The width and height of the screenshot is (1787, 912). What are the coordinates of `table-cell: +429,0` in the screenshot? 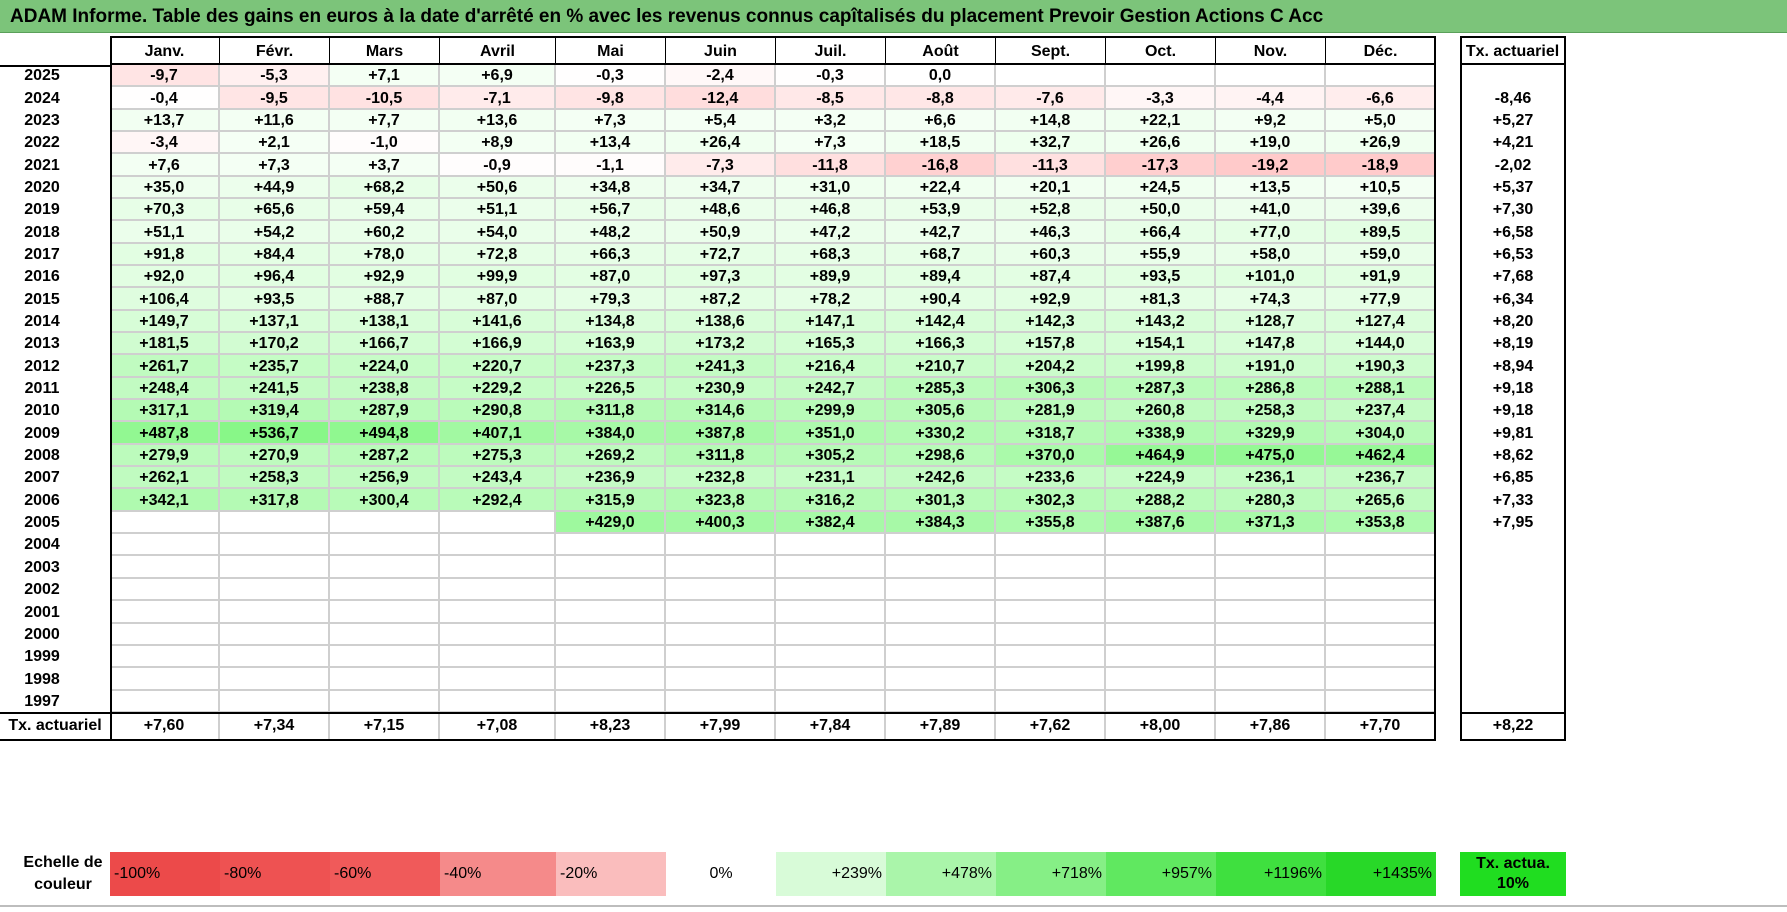 It's located at (611, 523).